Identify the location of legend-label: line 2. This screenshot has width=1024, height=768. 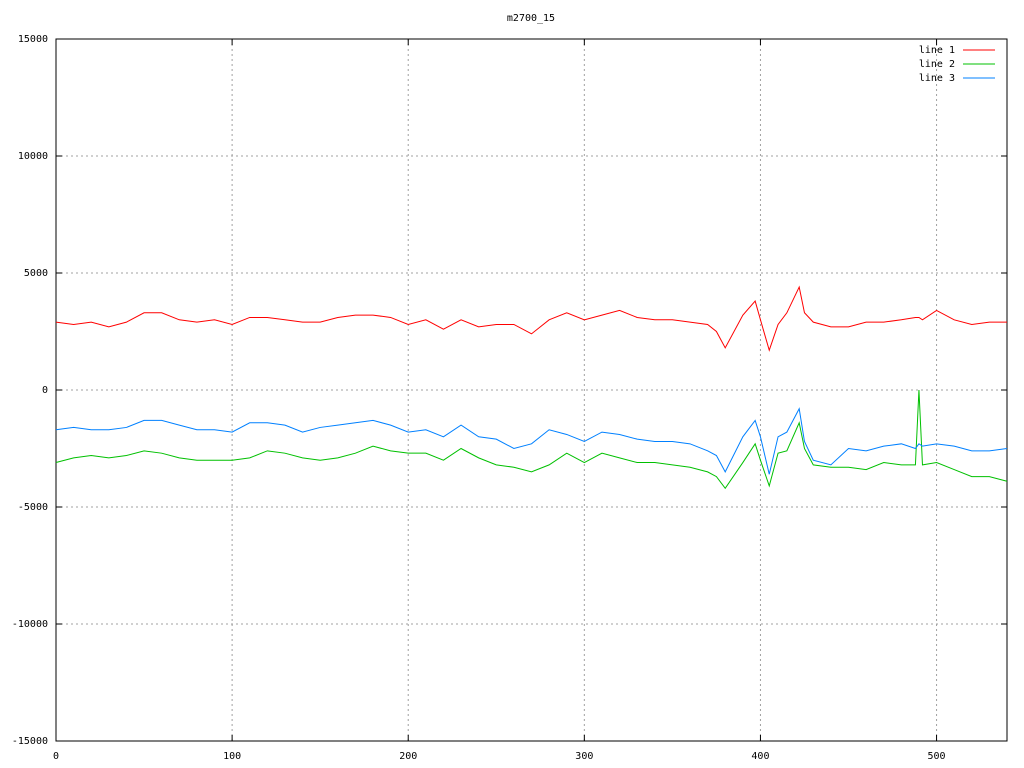
(937, 64).